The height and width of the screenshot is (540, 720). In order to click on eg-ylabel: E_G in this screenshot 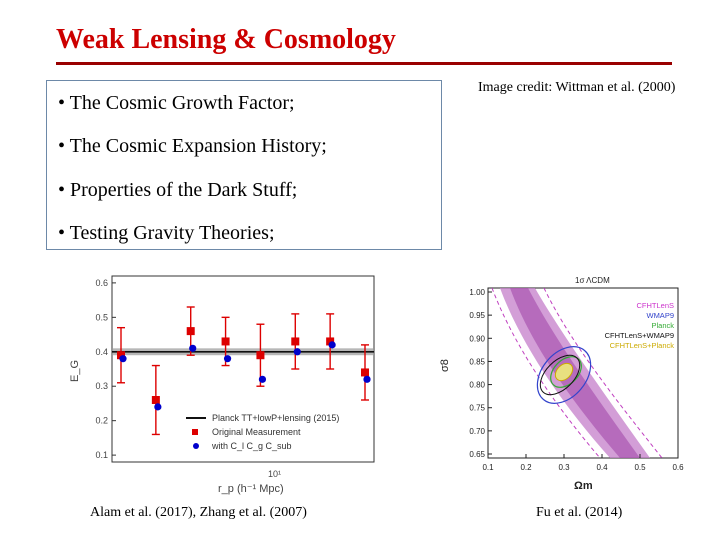, I will do `click(75, 371)`.